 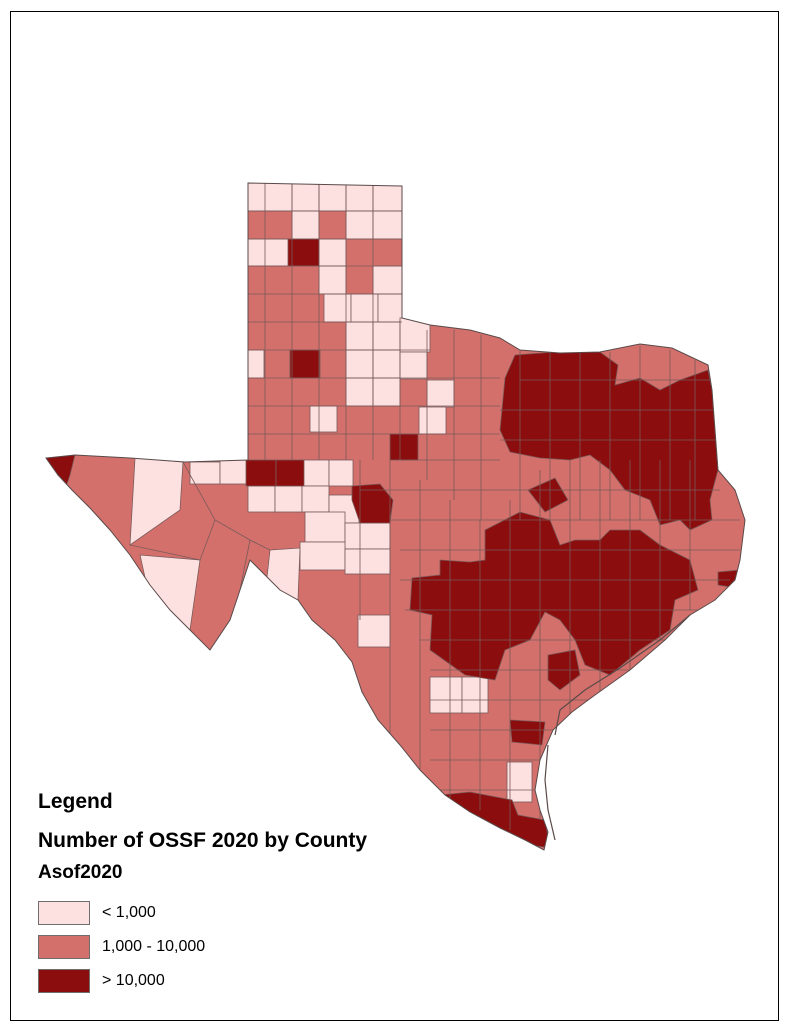 What do you see at coordinates (202, 913) in the screenshot?
I see `legend-item-low: < 1,000` at bounding box center [202, 913].